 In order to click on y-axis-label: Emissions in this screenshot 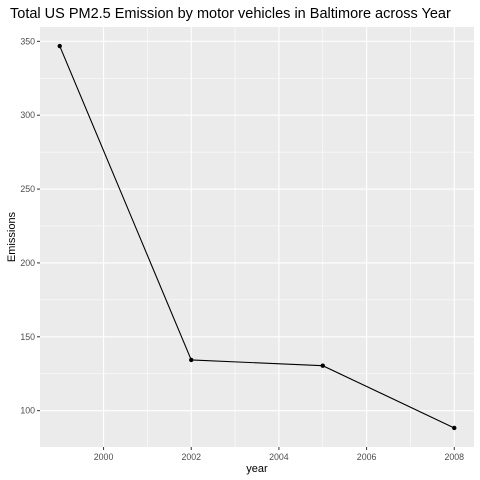, I will do `click(12, 236)`.